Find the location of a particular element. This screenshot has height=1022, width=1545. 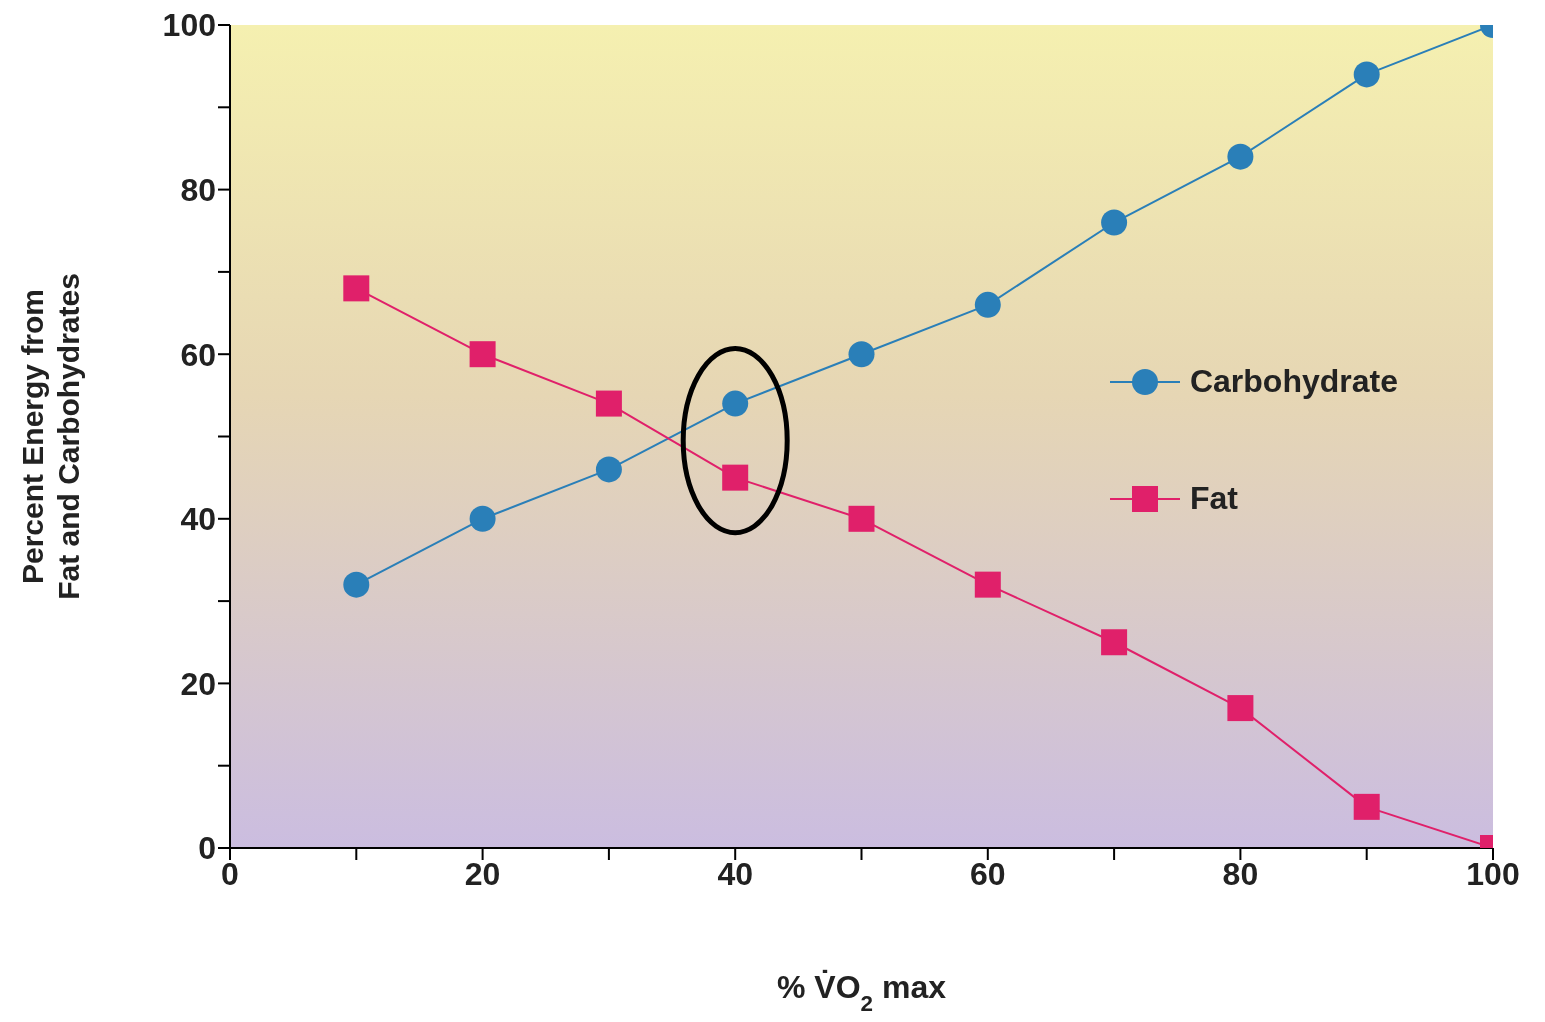

y-tick-label: 0 is located at coordinates (207, 848).